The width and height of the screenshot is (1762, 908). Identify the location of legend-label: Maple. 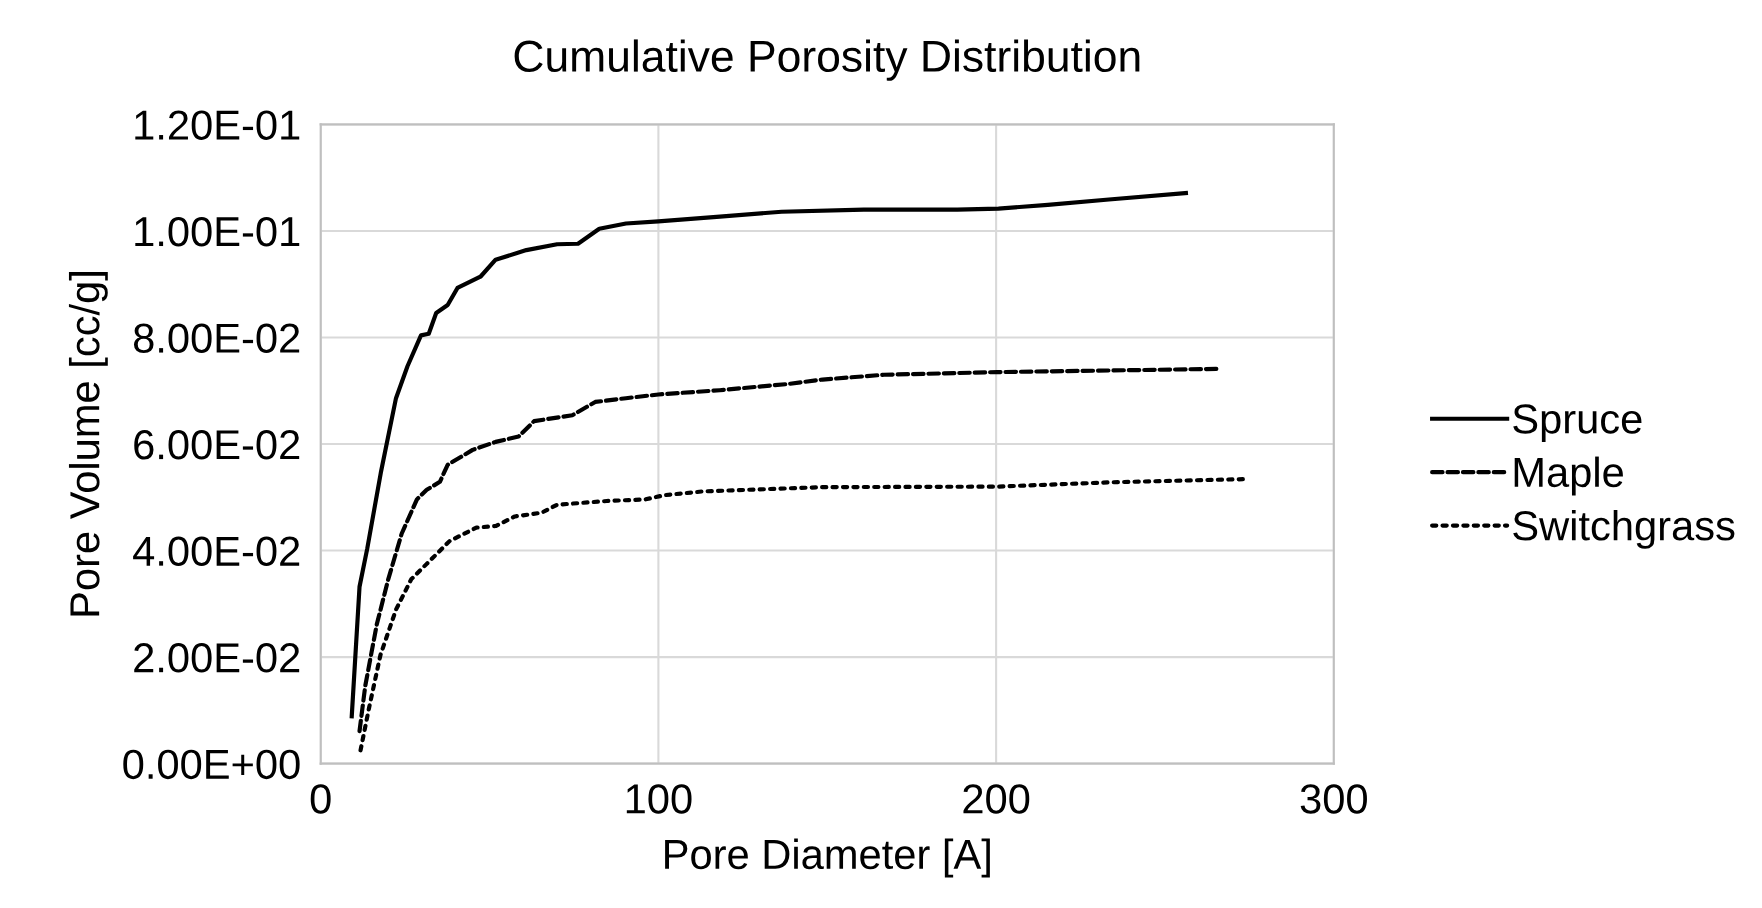
(1568, 476).